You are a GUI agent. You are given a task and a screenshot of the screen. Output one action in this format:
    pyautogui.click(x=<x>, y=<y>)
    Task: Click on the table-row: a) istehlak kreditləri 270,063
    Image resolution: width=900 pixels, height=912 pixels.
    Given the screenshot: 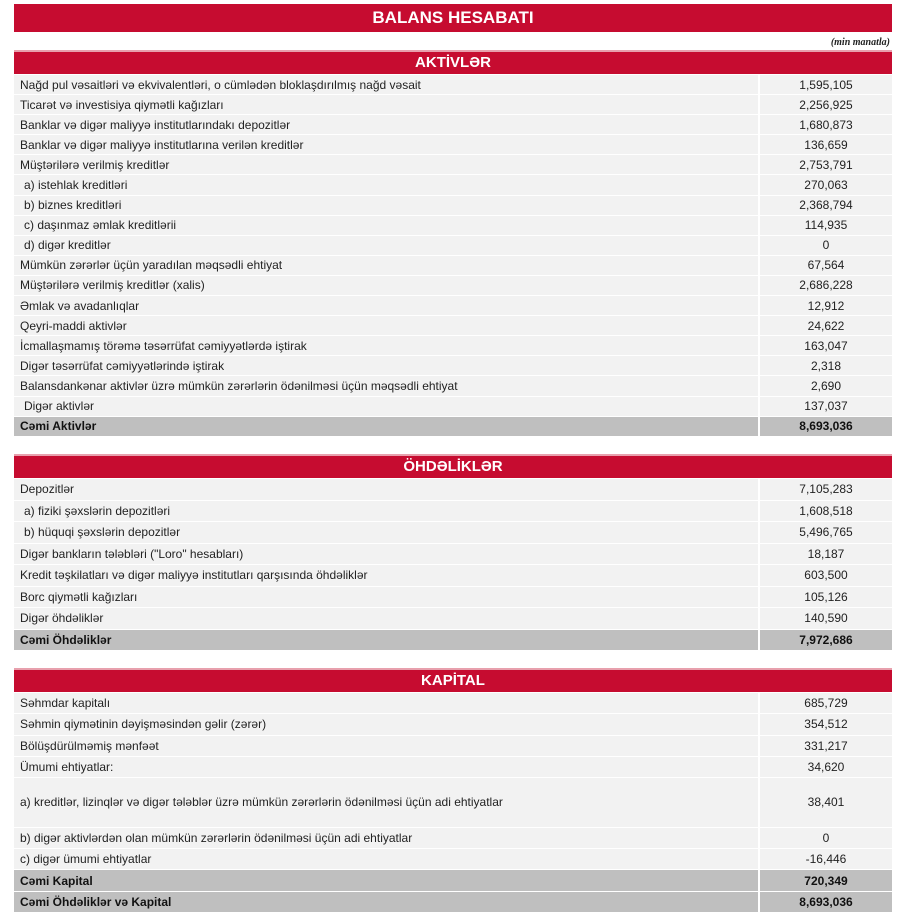 What is the action you would take?
    pyautogui.click(x=453, y=185)
    